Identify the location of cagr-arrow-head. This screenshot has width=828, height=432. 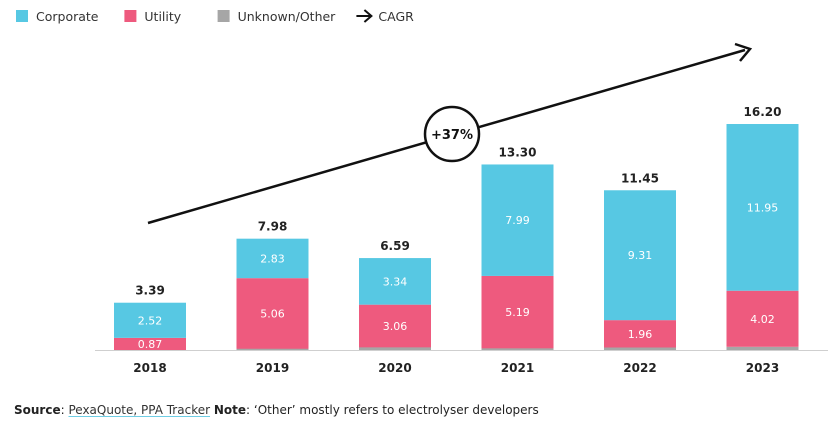
(743, 52).